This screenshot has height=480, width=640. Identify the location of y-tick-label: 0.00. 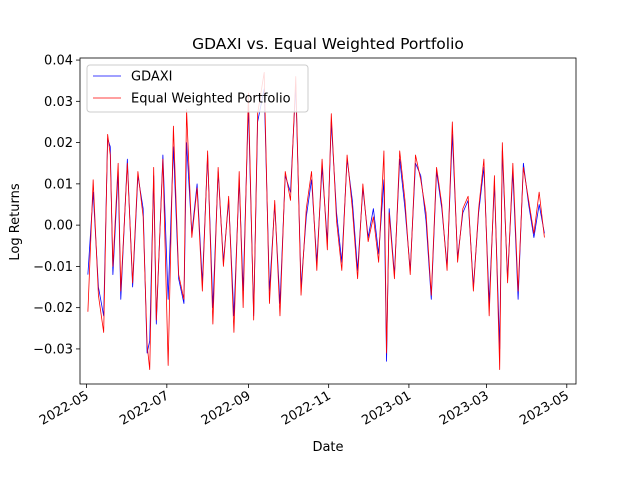
(58, 226).